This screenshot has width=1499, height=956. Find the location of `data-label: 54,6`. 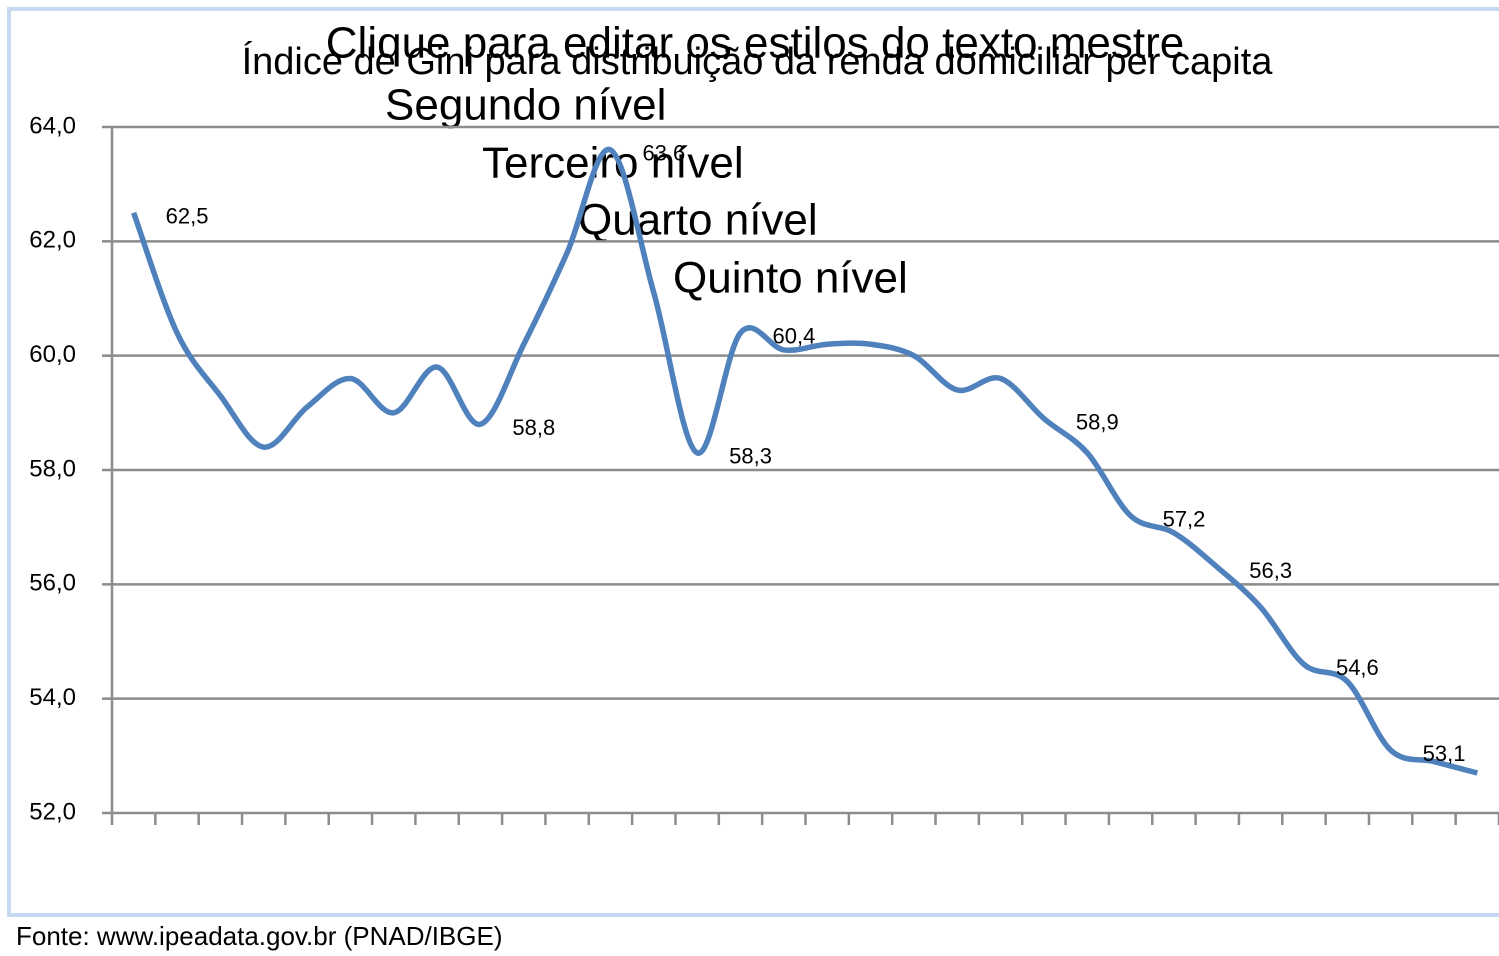

data-label: 54,6 is located at coordinates (1357, 667).